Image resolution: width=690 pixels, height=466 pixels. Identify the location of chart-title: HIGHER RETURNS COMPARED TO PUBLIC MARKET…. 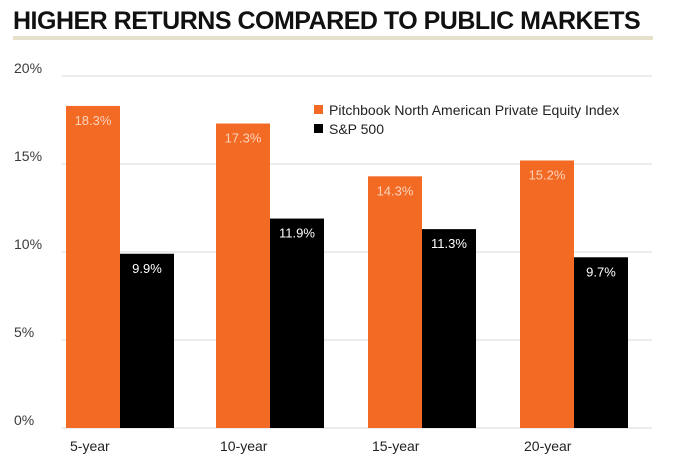
(327, 21).